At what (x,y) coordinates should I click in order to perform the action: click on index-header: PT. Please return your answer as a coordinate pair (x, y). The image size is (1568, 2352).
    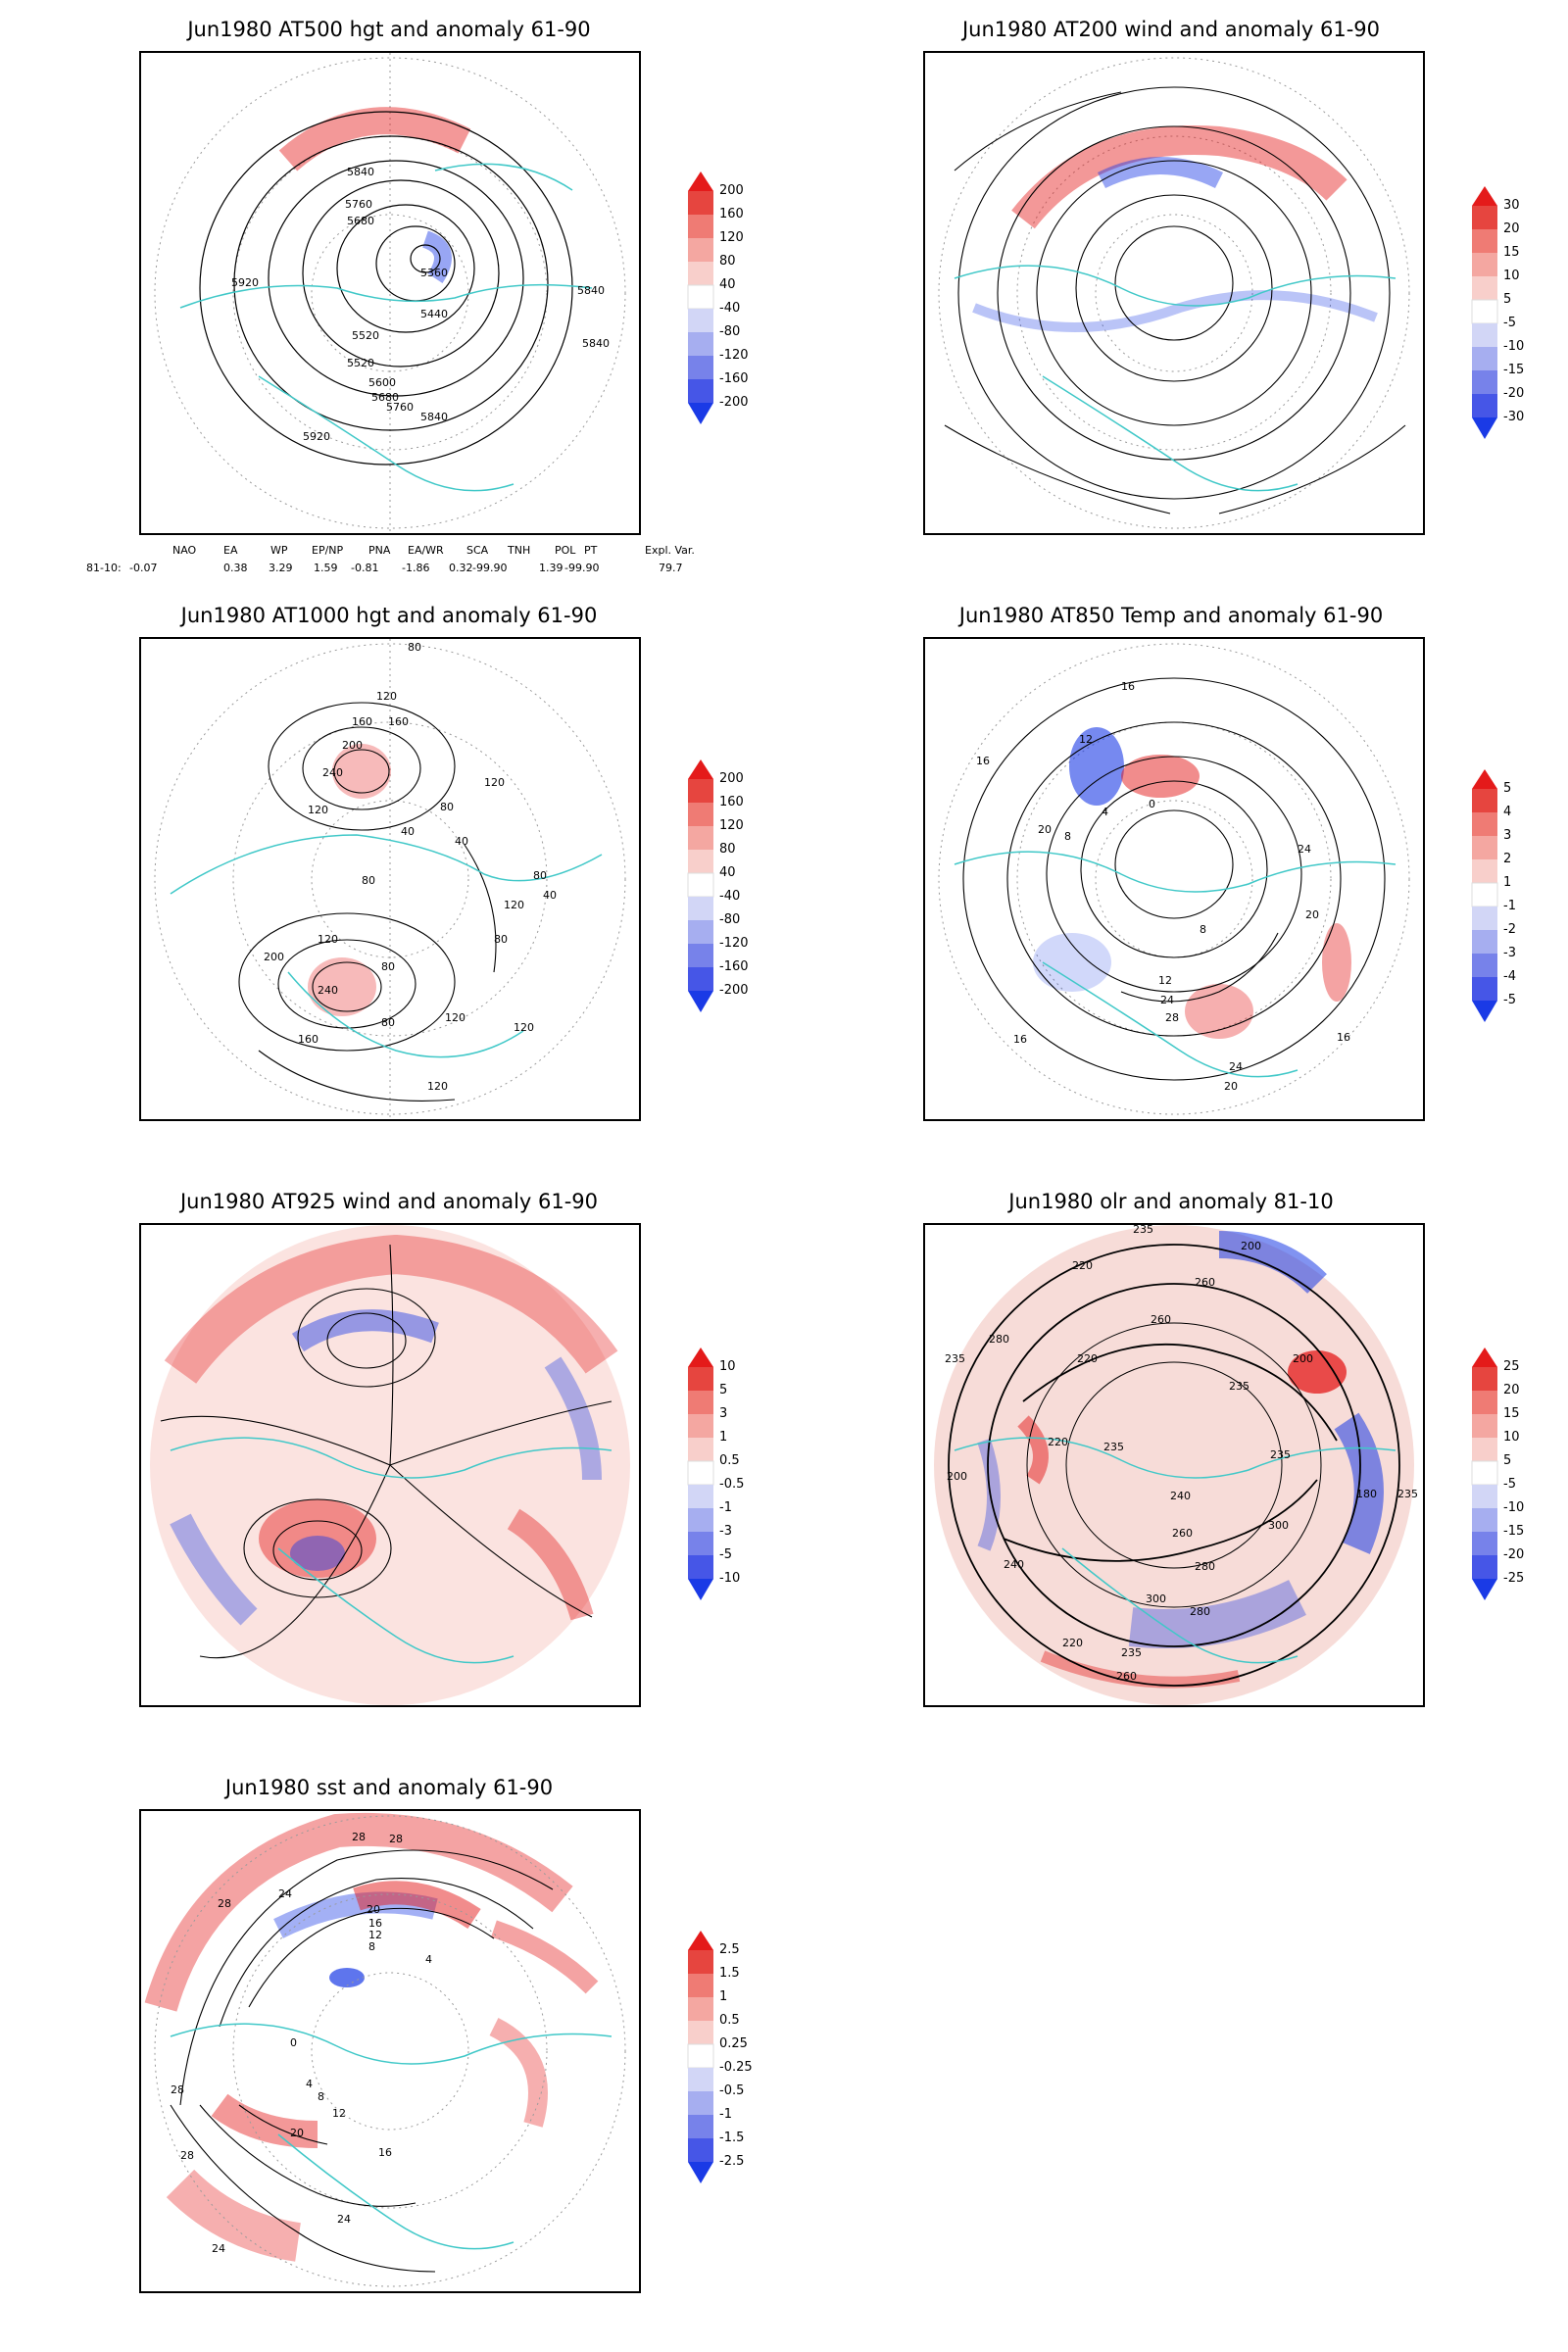
    Looking at the image, I should click on (591, 550).